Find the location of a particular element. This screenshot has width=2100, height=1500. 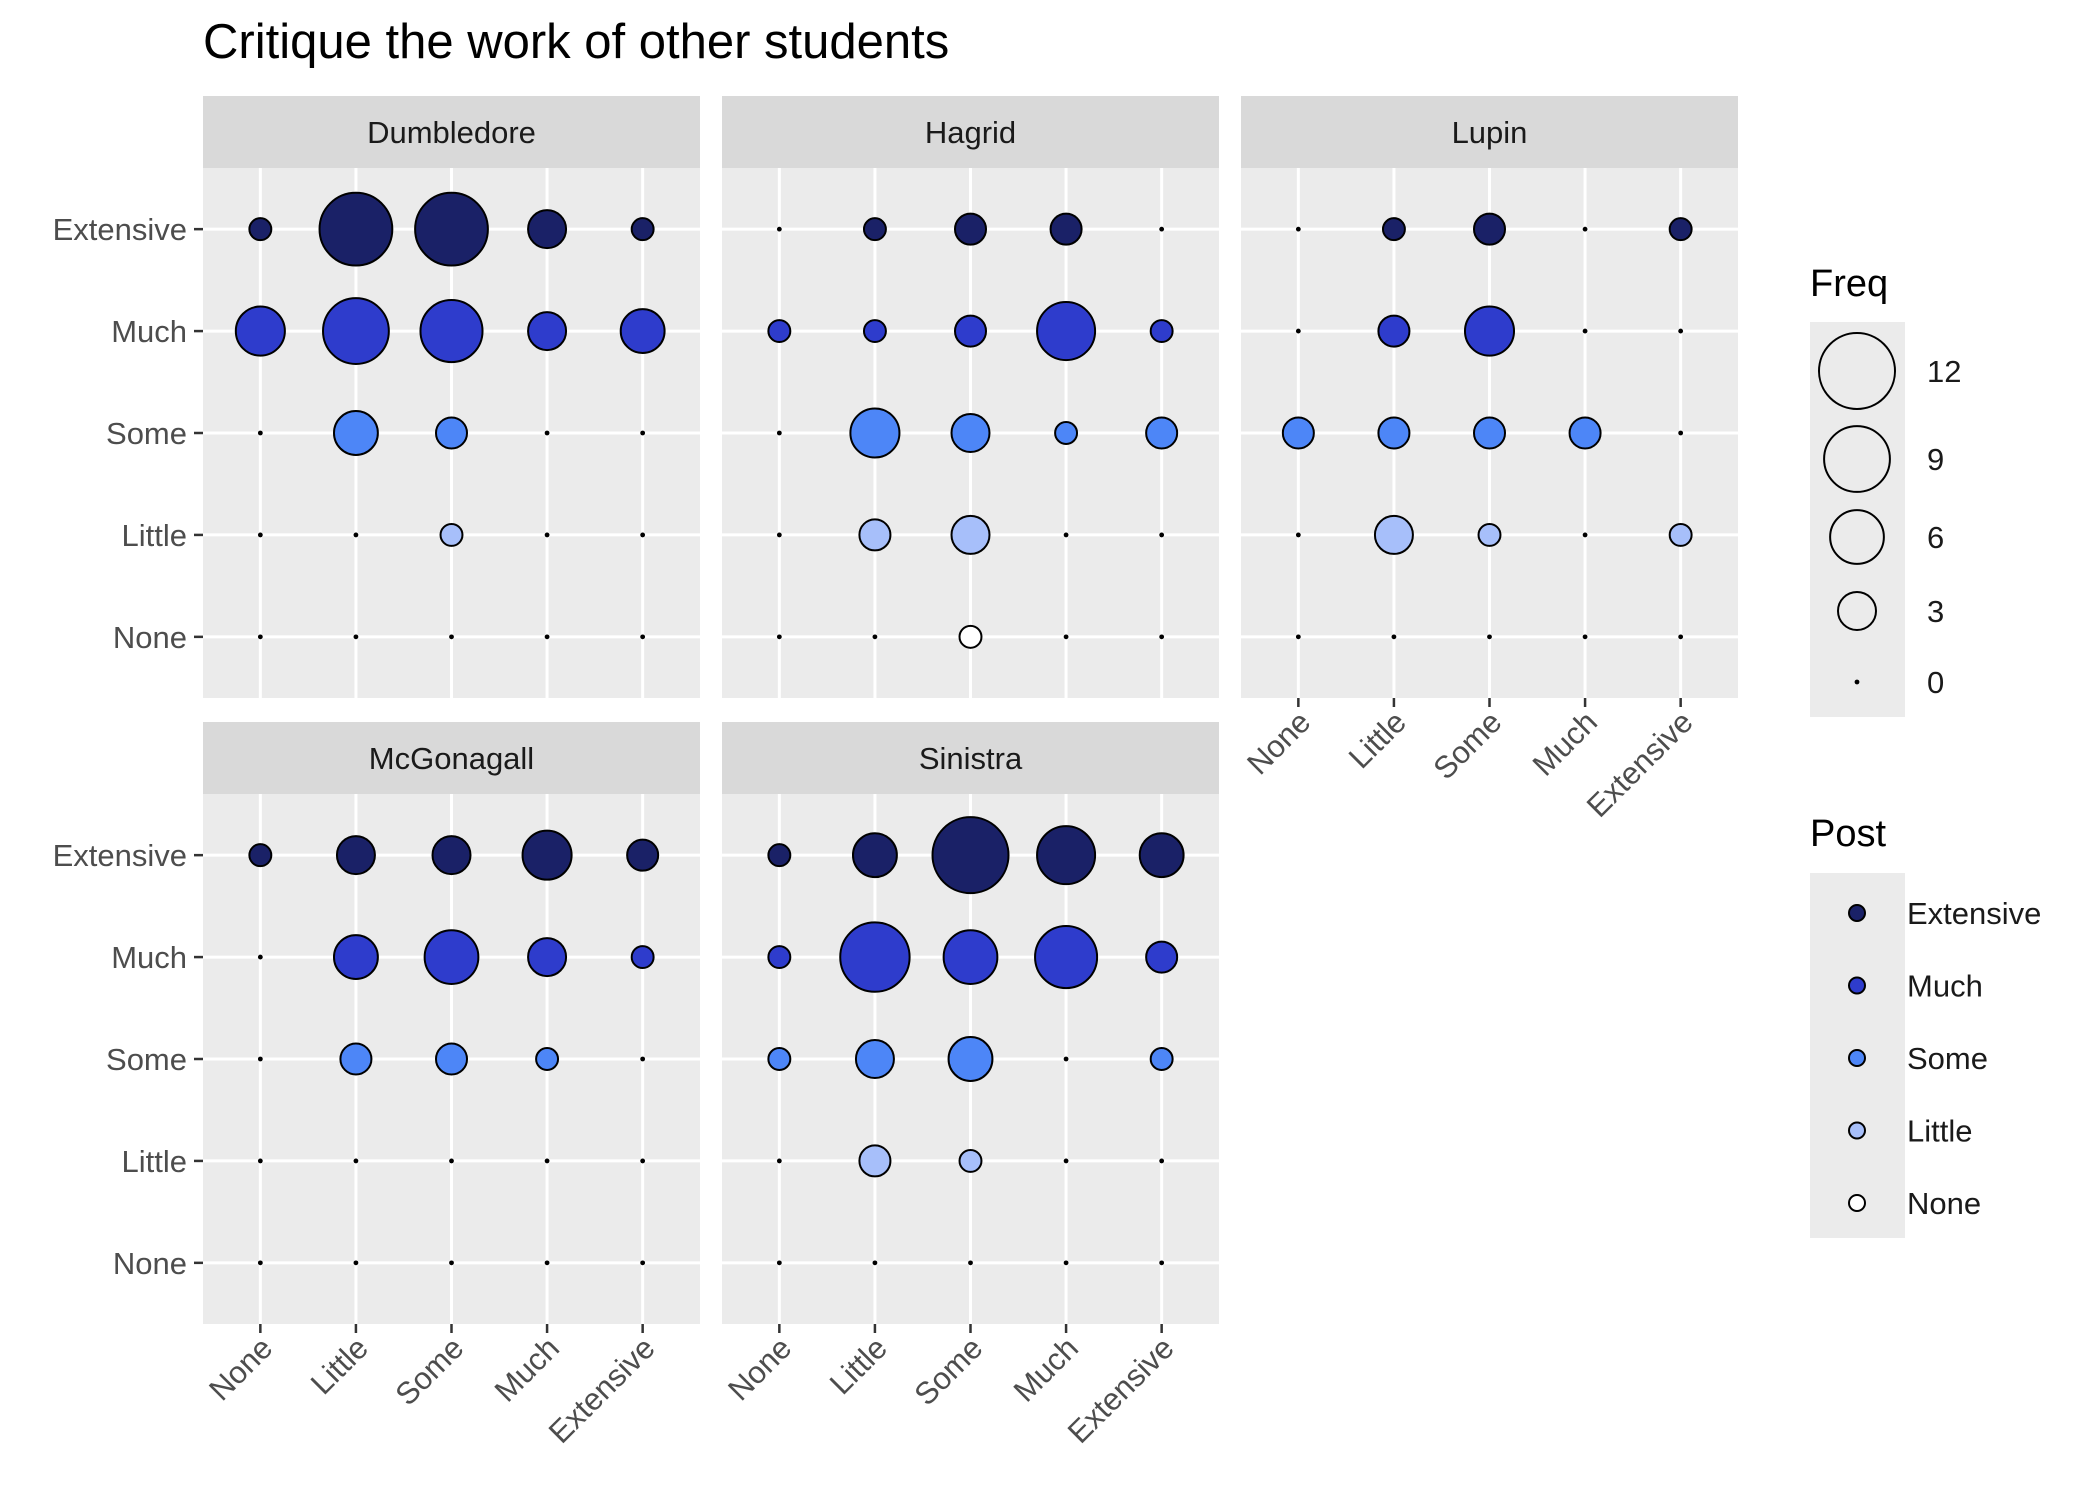

color-legend: Post Extensive Much Some Little None is located at coordinates (1925, 1025).